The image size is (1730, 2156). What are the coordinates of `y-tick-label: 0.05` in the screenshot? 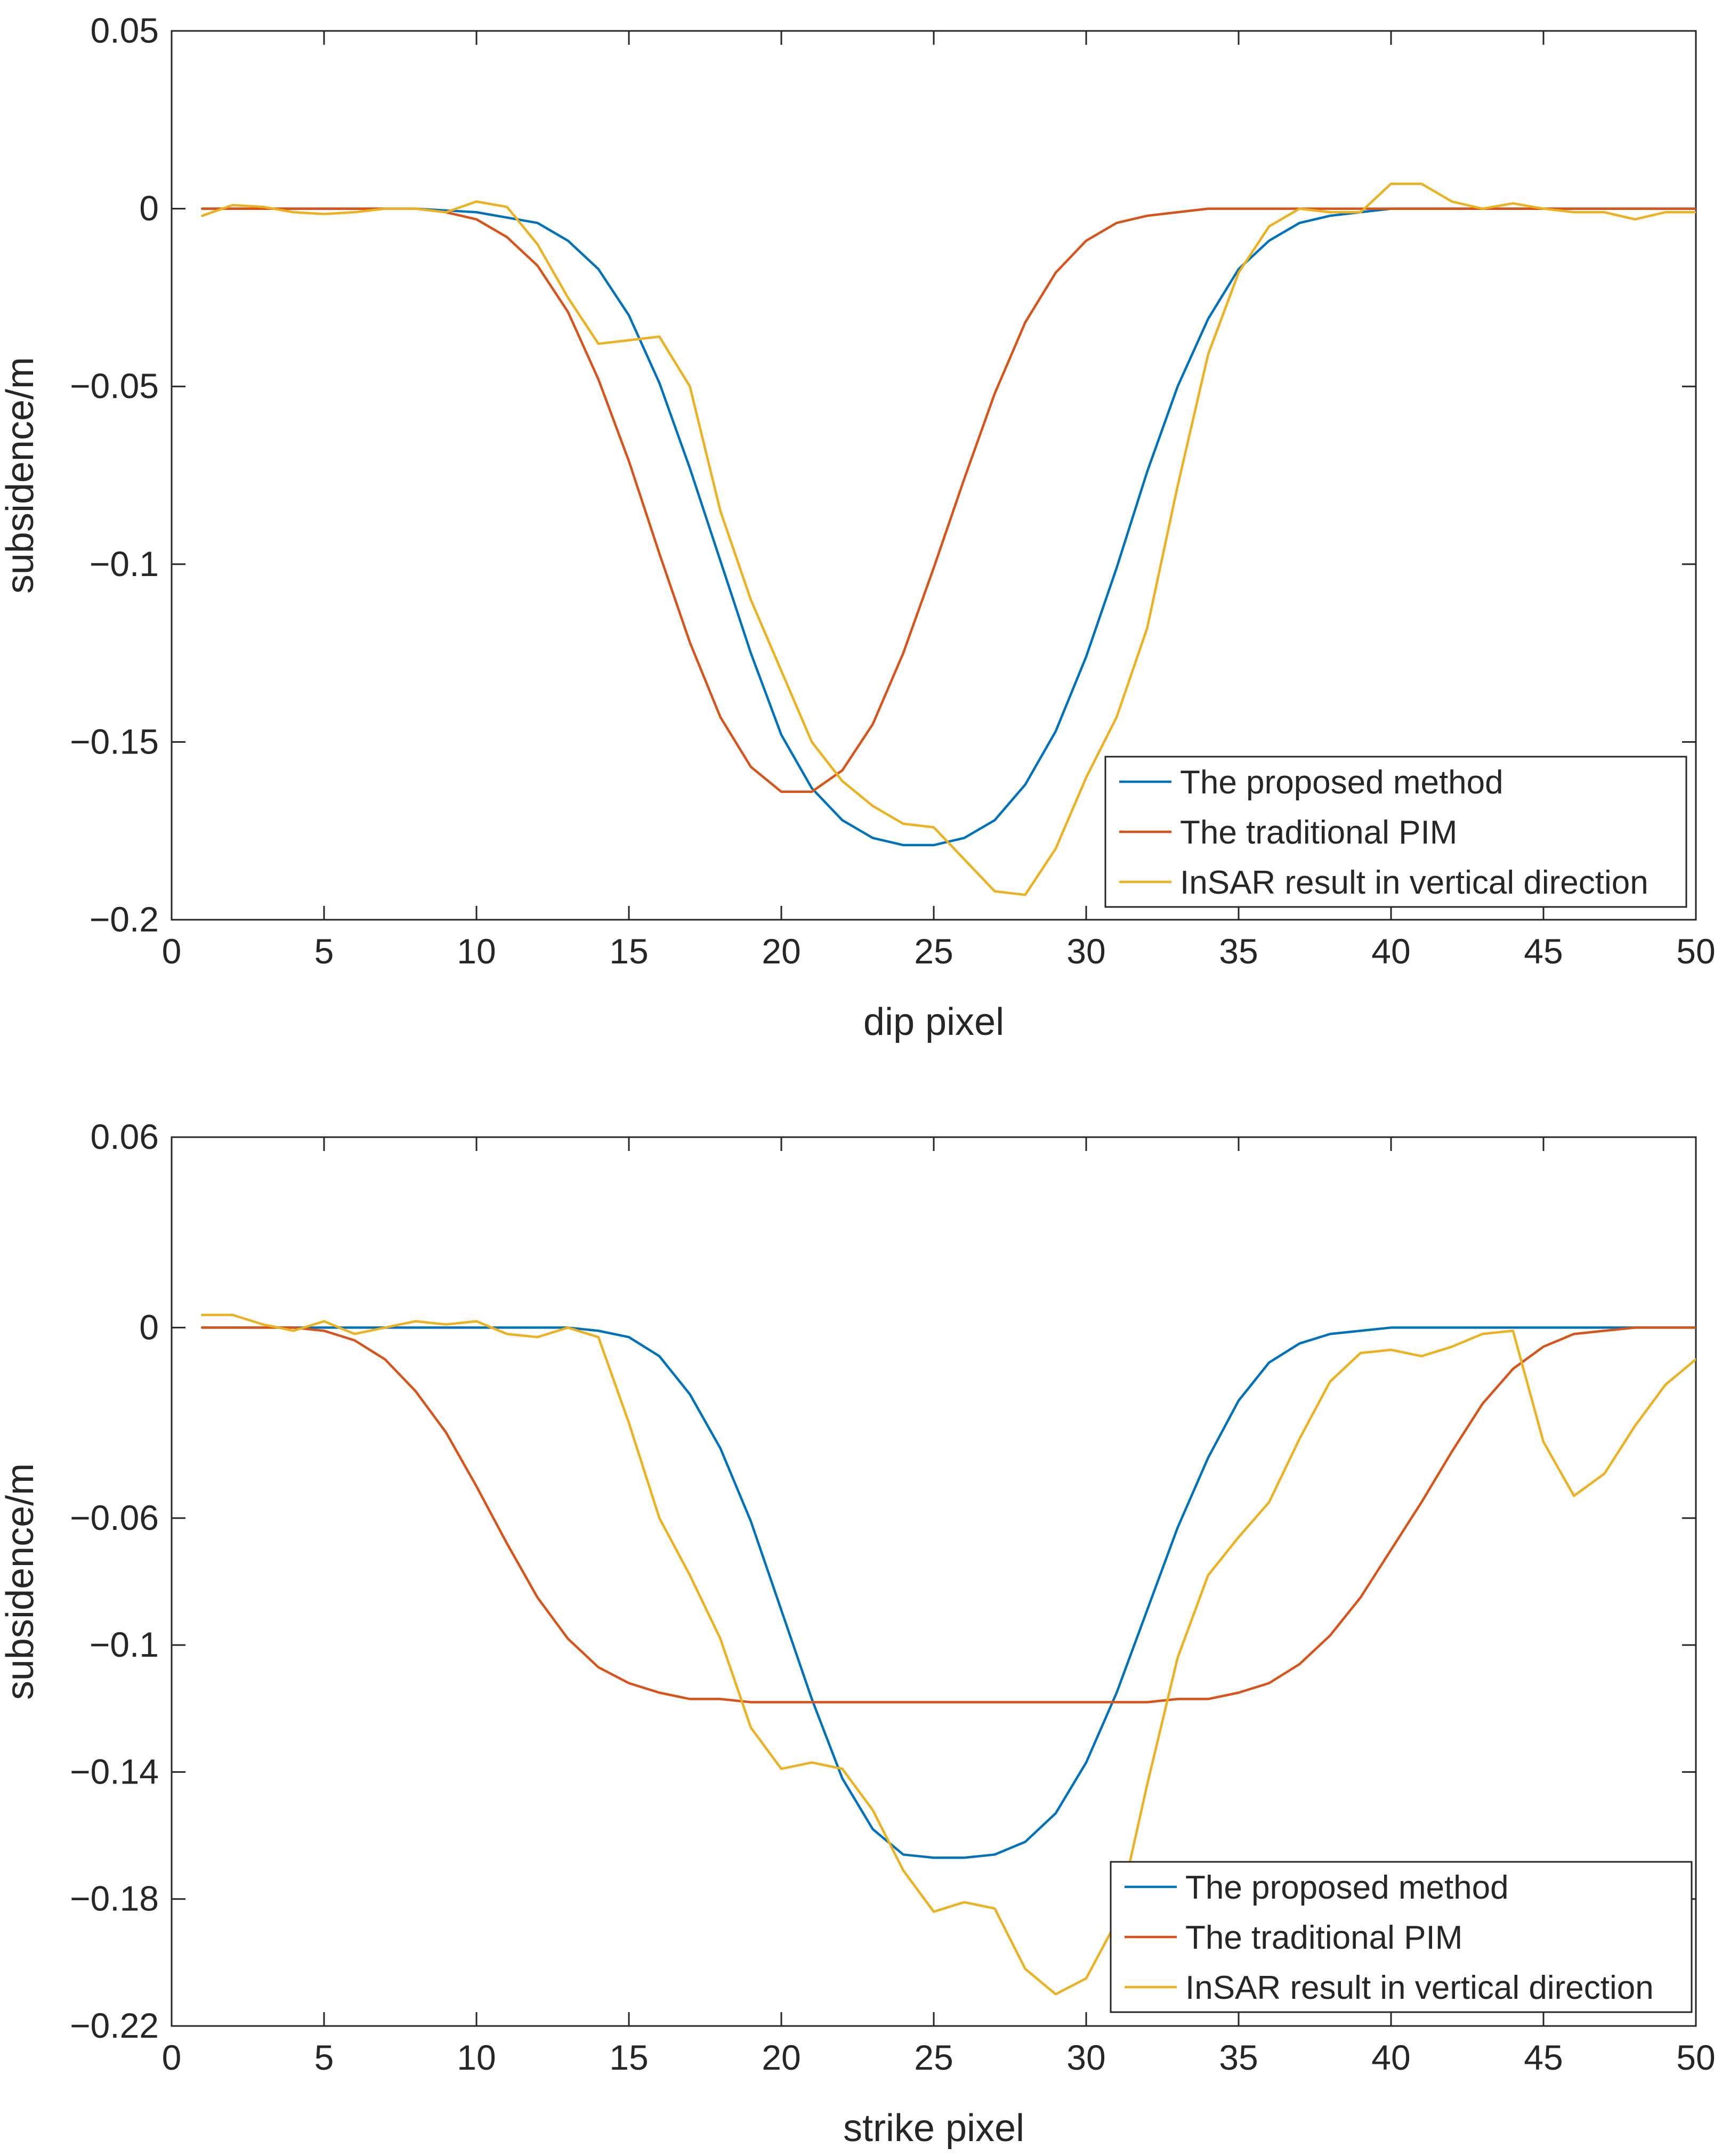 It's located at (125, 30).